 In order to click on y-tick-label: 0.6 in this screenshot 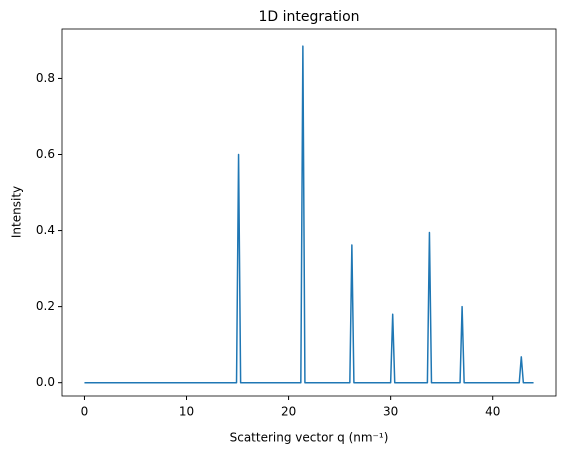, I will do `click(45, 154)`.